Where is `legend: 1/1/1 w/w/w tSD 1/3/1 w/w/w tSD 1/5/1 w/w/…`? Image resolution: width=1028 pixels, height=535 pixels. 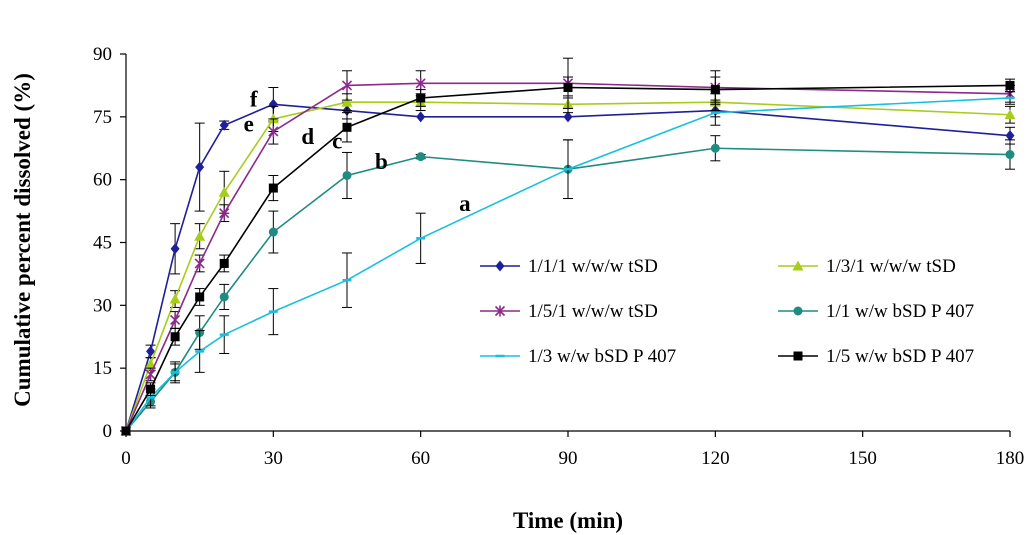
legend: 1/1/1 w/w/w tSD 1/3/1 w/w/w tSD 1/5/1 w/w/… is located at coordinates (727, 311).